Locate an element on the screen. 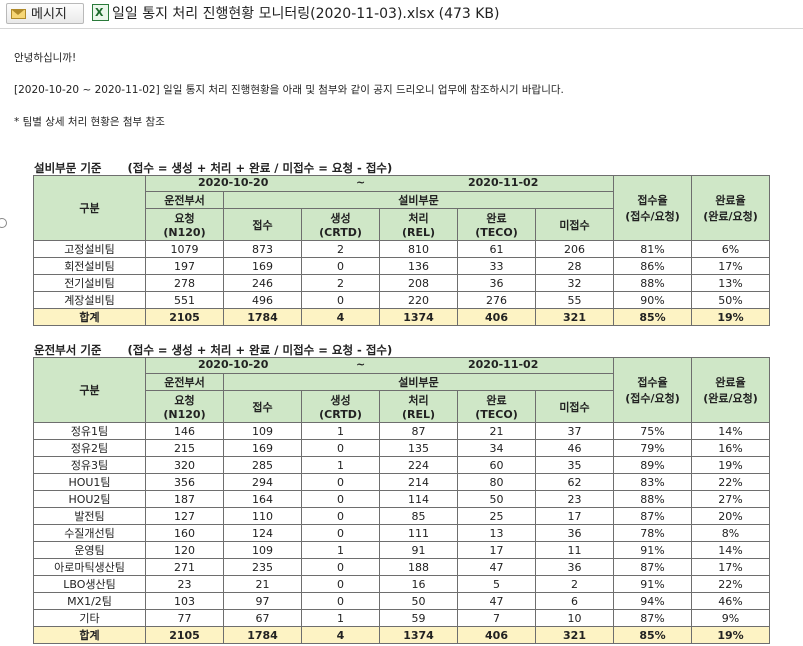 The width and height of the screenshot is (803, 646). table-cell: 16 is located at coordinates (418, 584).